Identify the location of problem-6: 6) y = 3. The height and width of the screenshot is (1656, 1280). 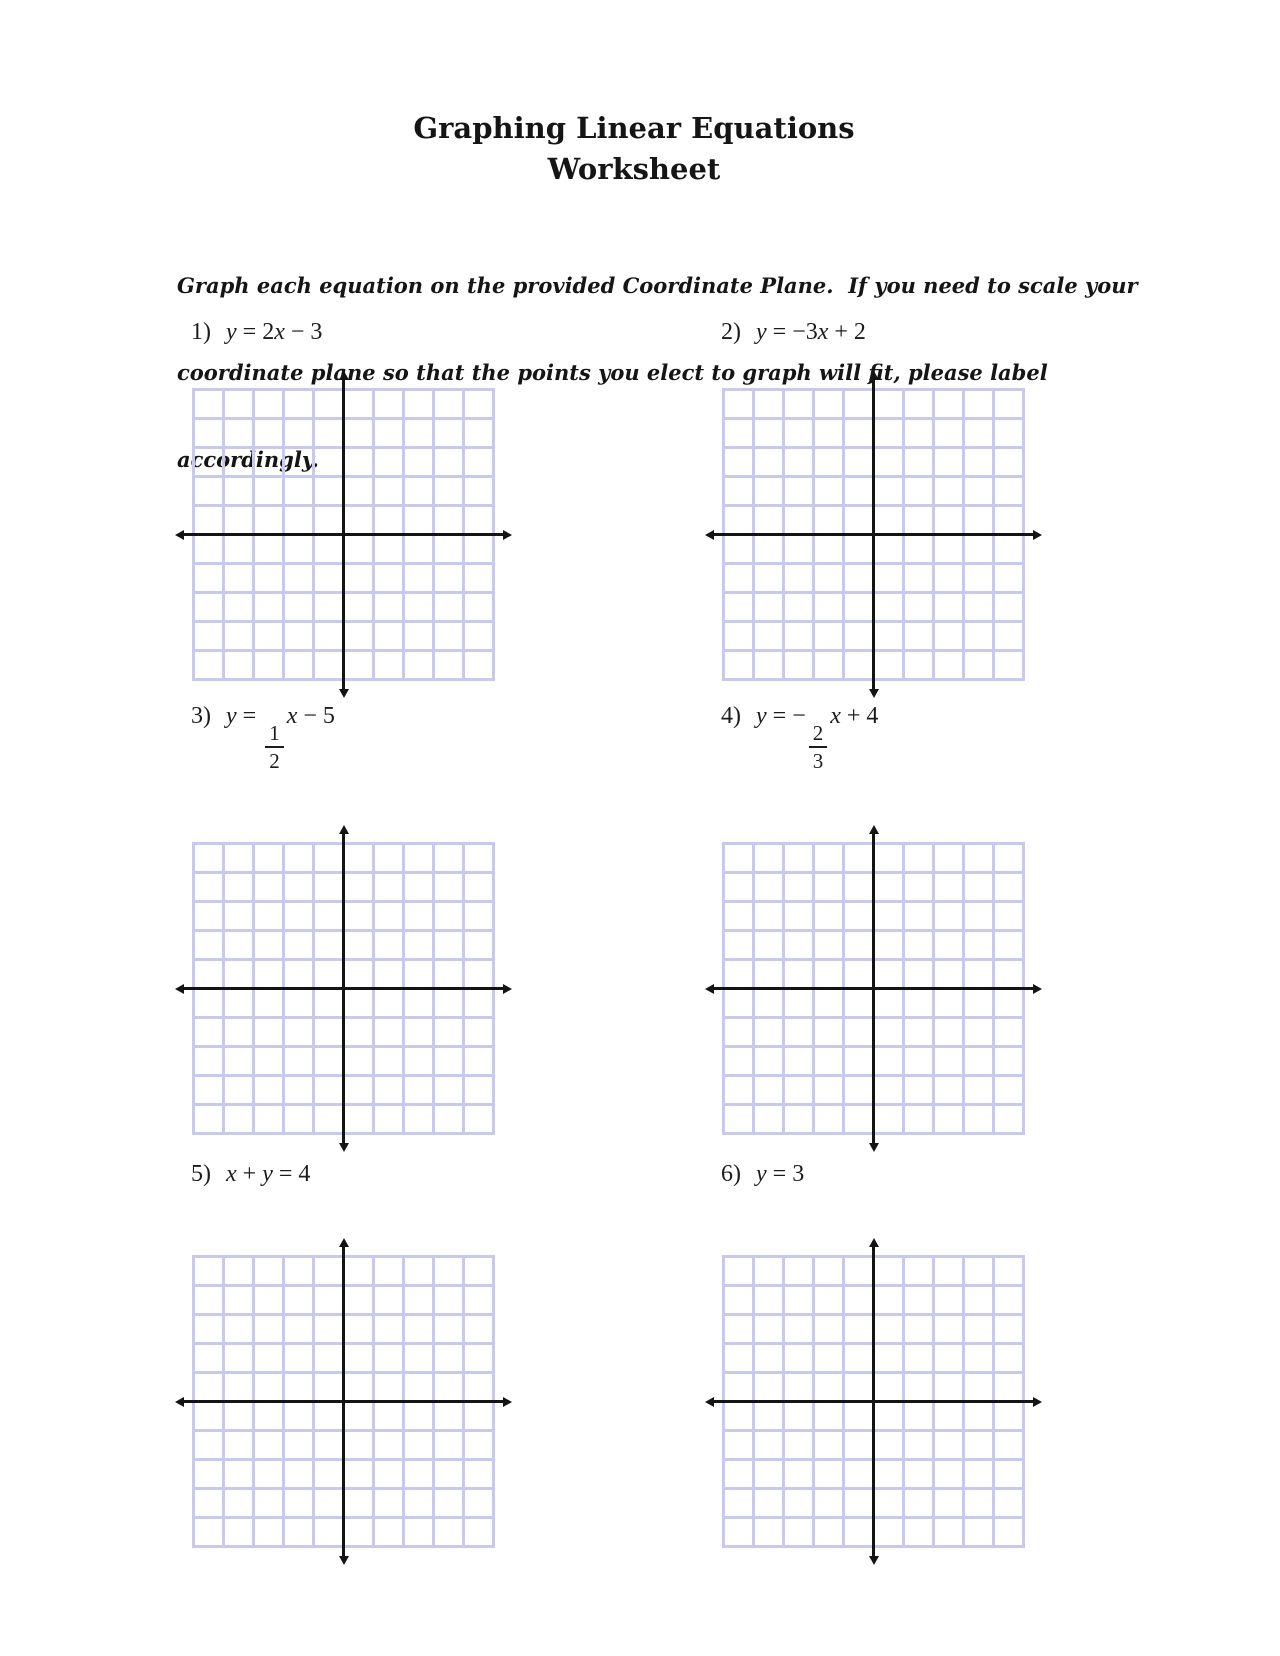
(873, 1361).